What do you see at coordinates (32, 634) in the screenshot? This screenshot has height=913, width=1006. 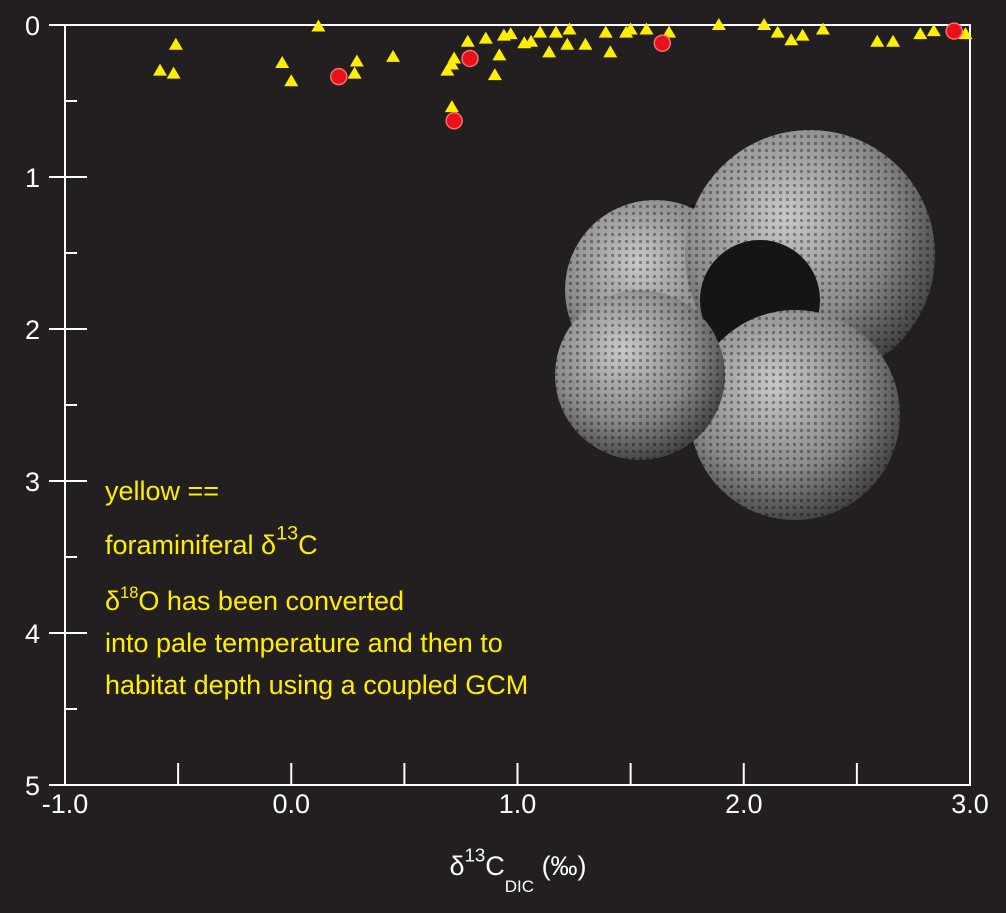 I see `y-tick-label: 4` at bounding box center [32, 634].